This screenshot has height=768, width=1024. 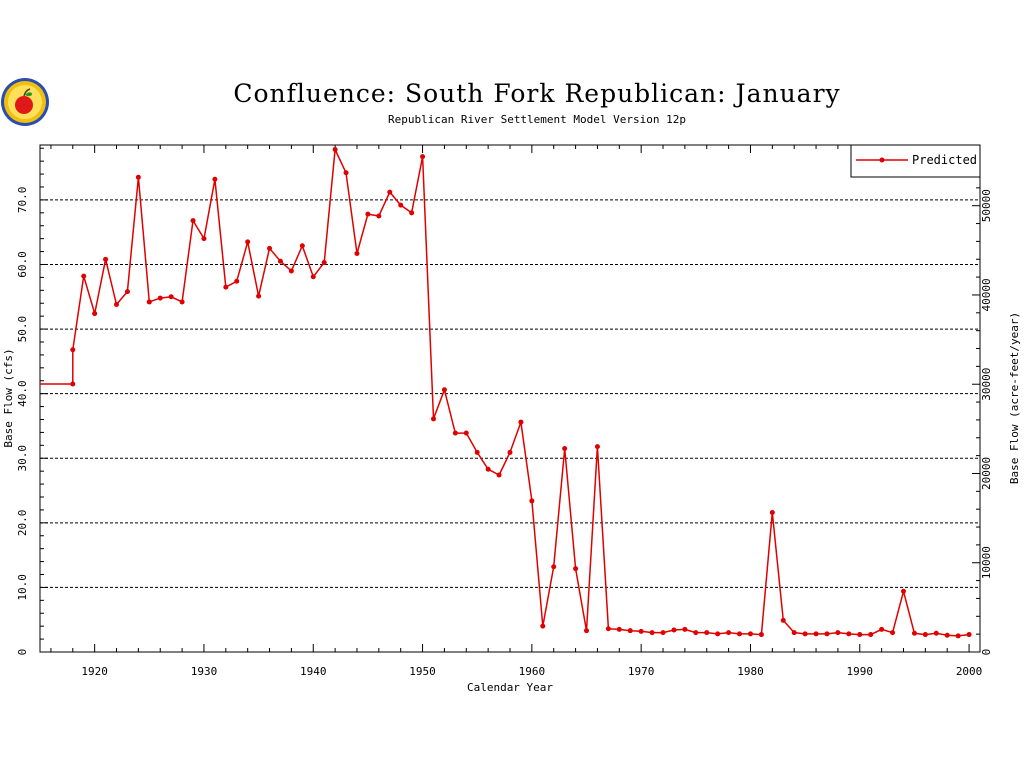 What do you see at coordinates (94, 671) in the screenshot?
I see `x-tick-label: 1920` at bounding box center [94, 671].